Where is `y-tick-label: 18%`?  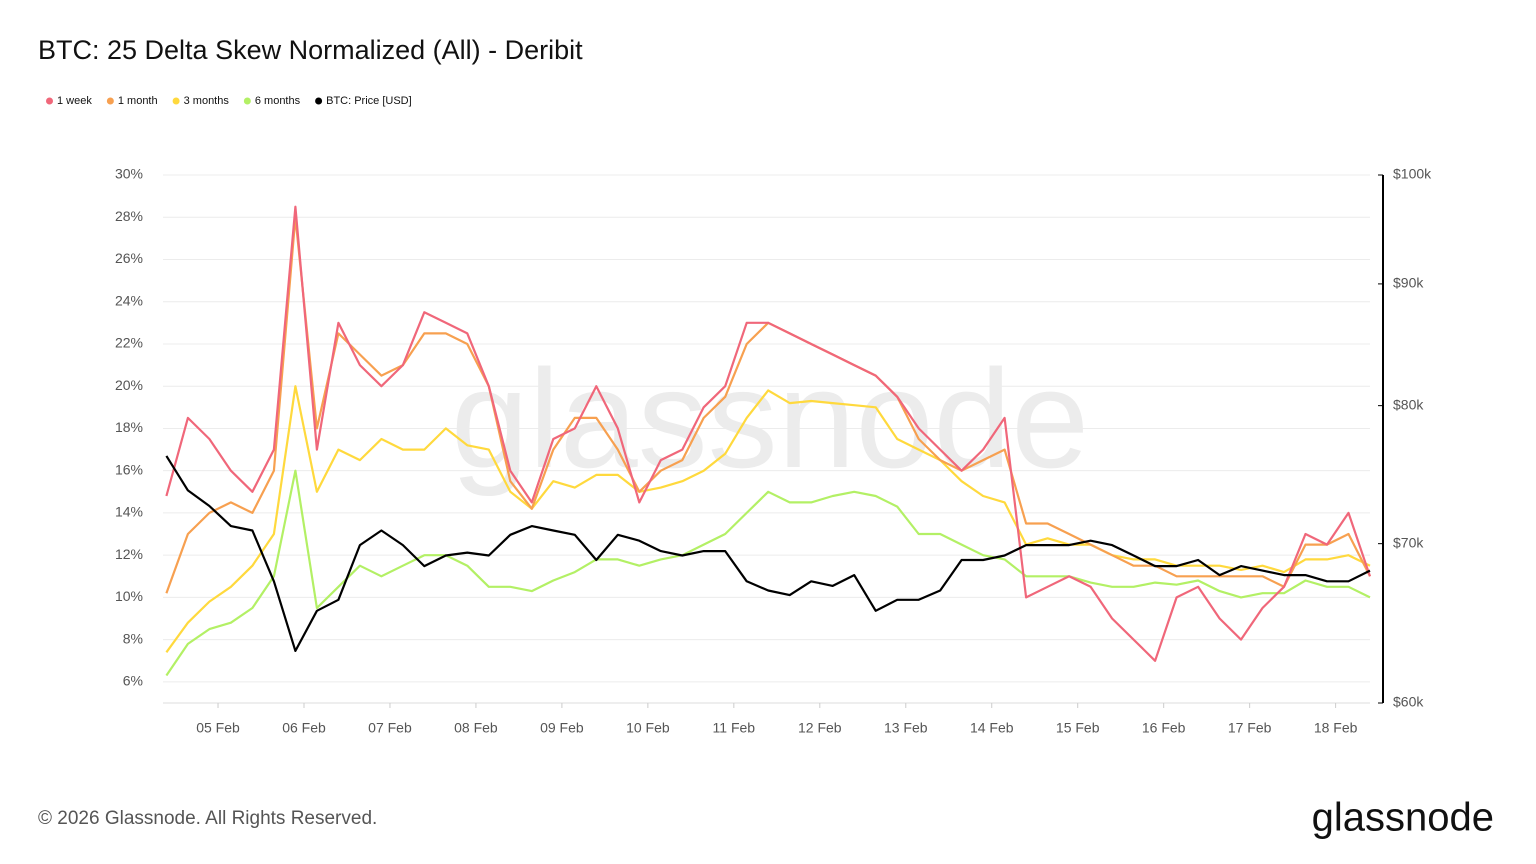
y-tick-label: 18% is located at coordinates (129, 427).